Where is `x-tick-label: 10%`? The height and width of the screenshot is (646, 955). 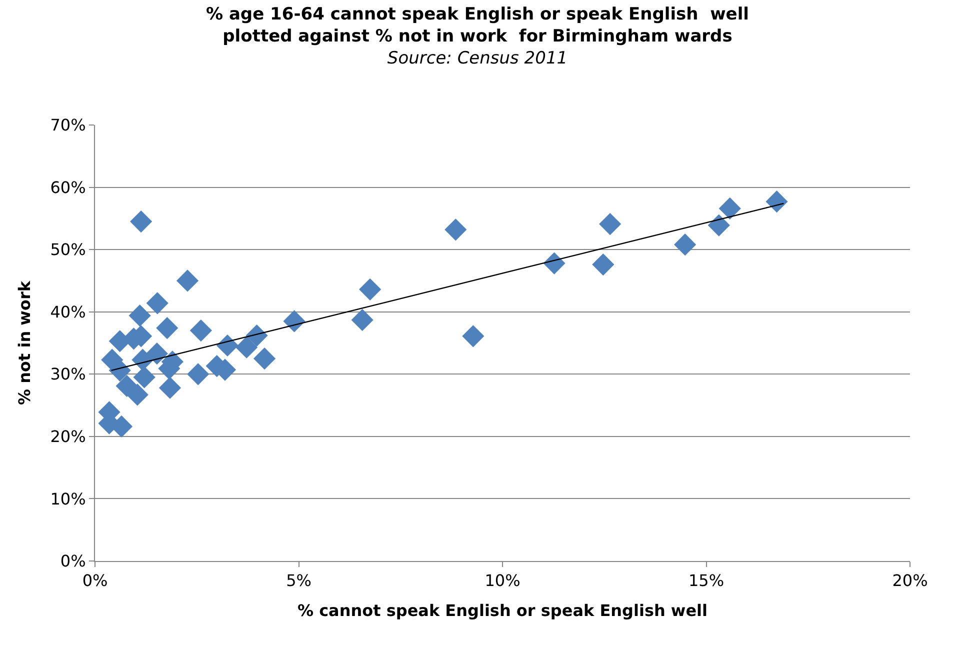 x-tick-label: 10% is located at coordinates (502, 580).